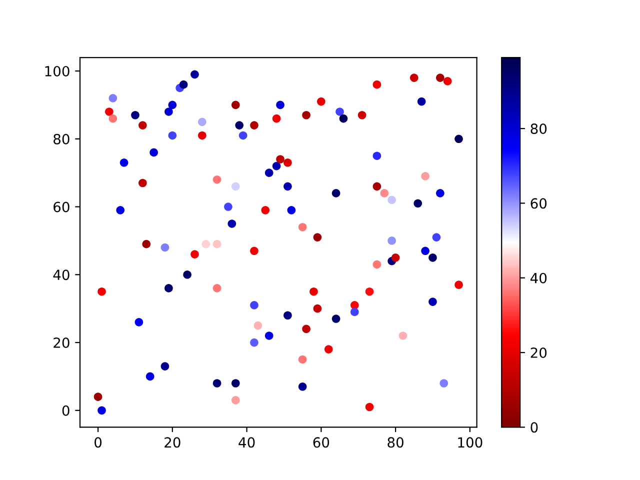 Image resolution: width=640 pixels, height=480 pixels. Describe the element at coordinates (57, 71) in the screenshot. I see `y-tick-label: 100` at that location.